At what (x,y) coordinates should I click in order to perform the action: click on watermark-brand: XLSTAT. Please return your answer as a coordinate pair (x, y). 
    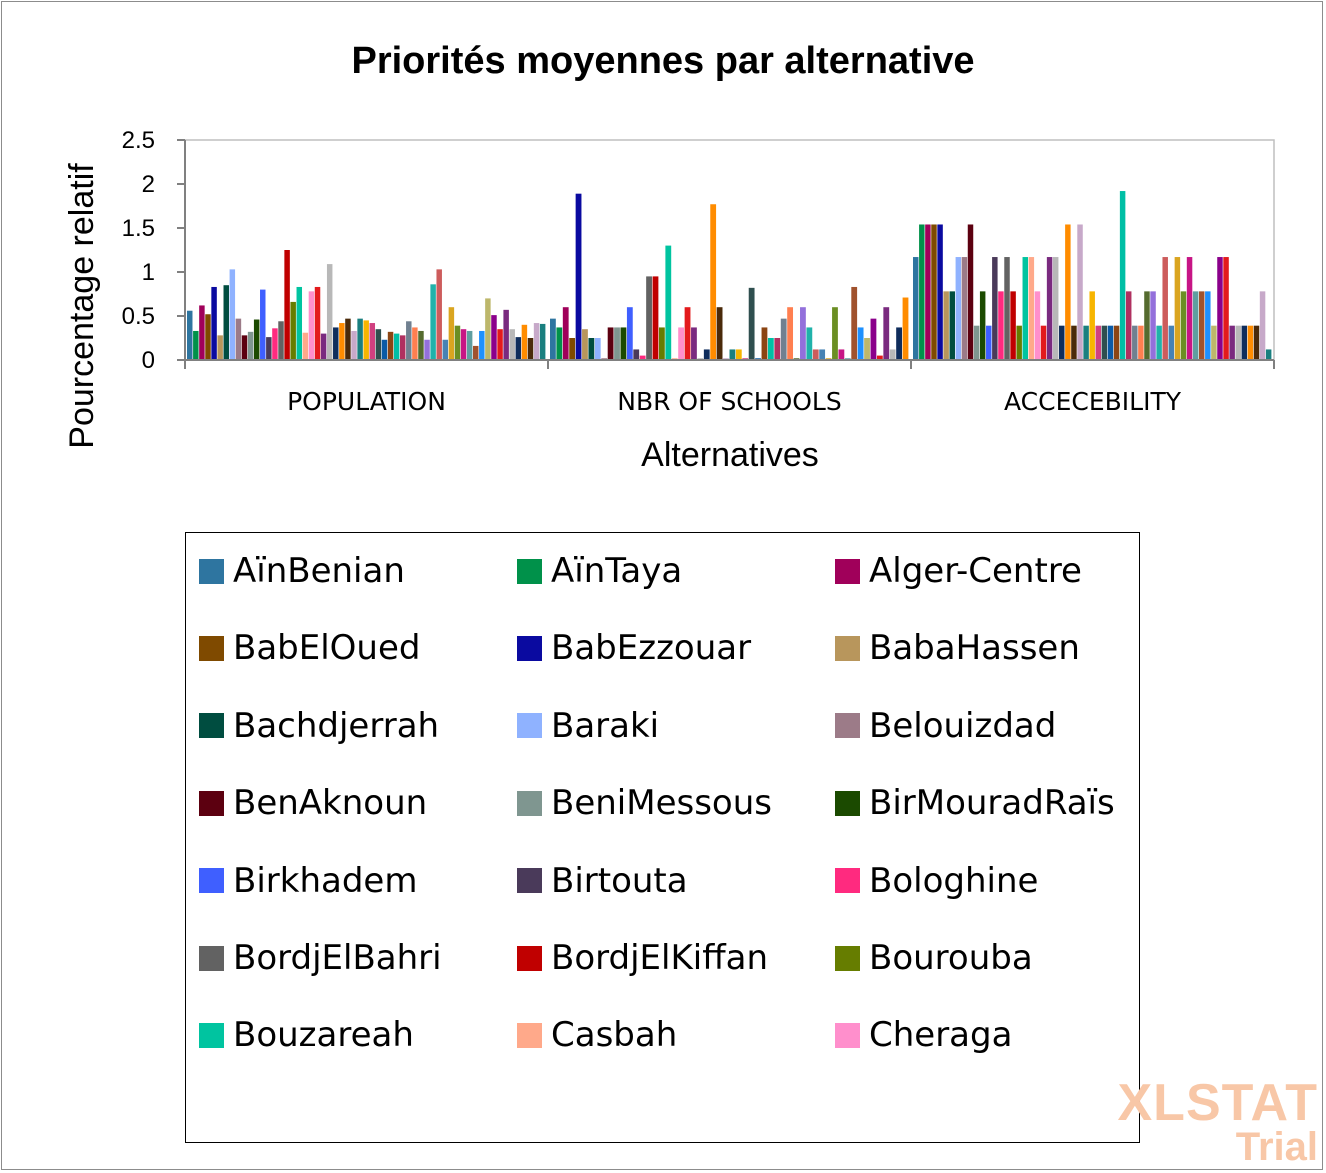
    Looking at the image, I should click on (1217, 1103).